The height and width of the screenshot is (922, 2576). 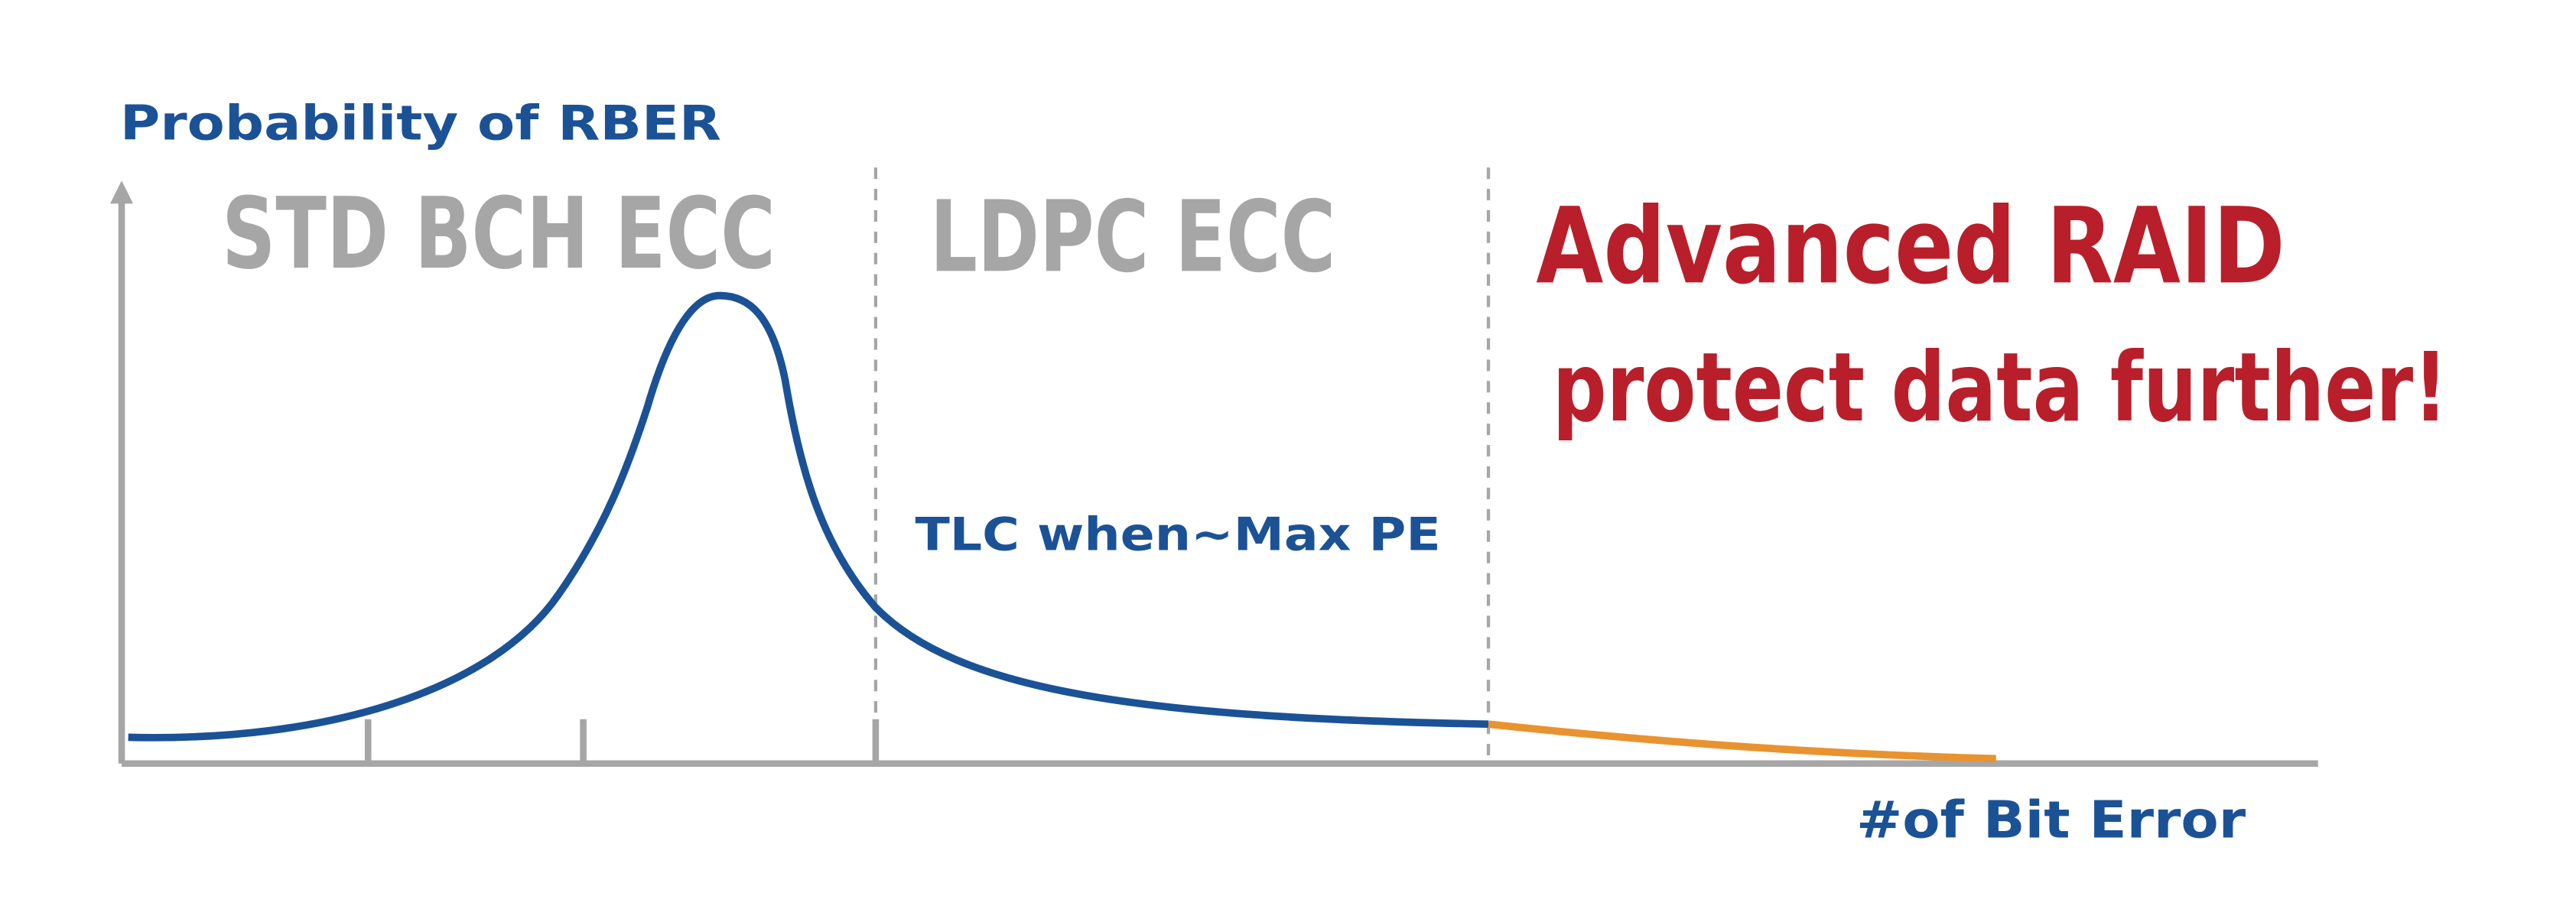 I want to click on curve-label: TLC when~Max PE, so click(x=1177, y=535).